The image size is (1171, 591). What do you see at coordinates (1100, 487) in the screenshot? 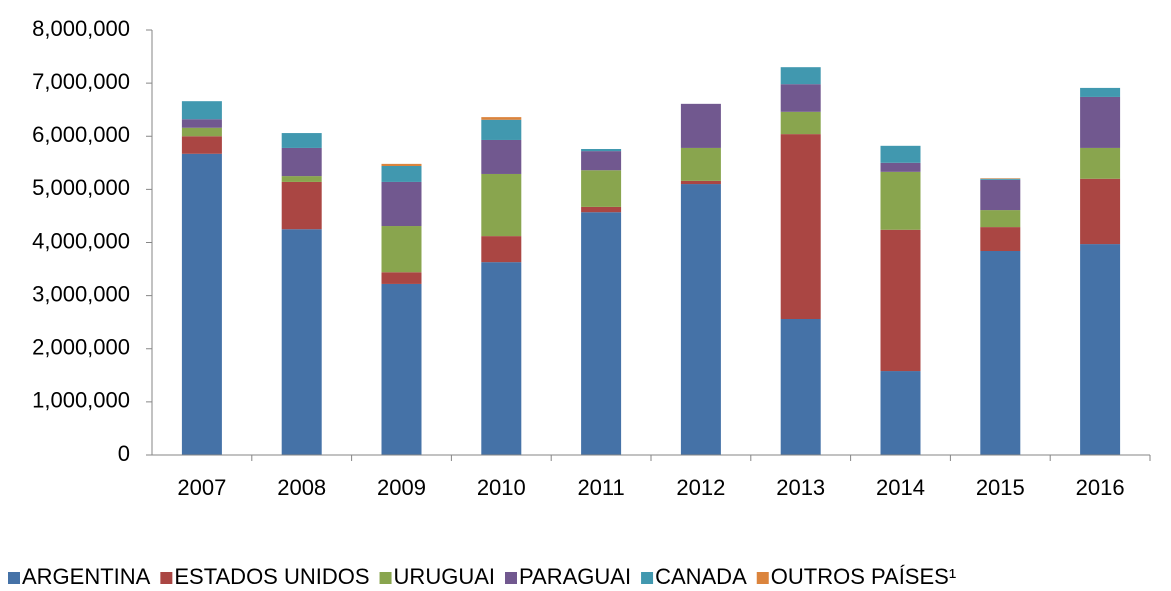
I see `x-tick-label: 2016` at bounding box center [1100, 487].